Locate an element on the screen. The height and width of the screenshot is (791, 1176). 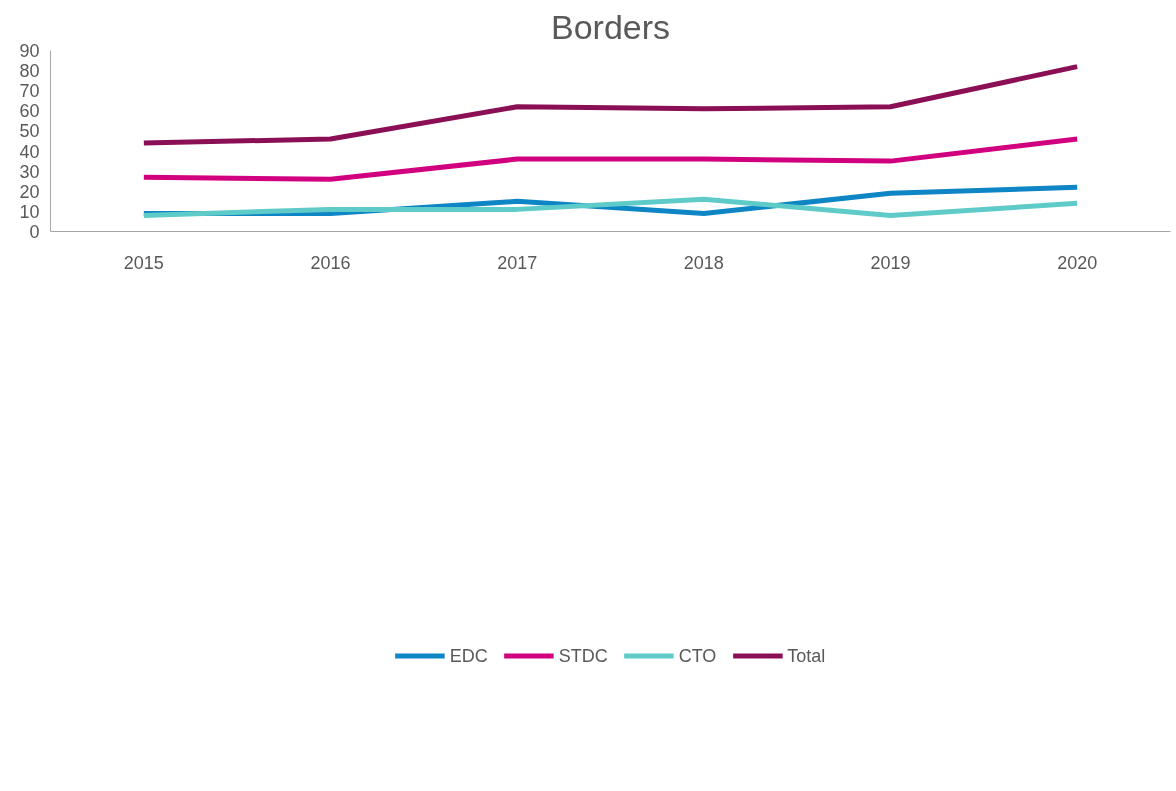
chart-title: Borders is located at coordinates (610, 26).